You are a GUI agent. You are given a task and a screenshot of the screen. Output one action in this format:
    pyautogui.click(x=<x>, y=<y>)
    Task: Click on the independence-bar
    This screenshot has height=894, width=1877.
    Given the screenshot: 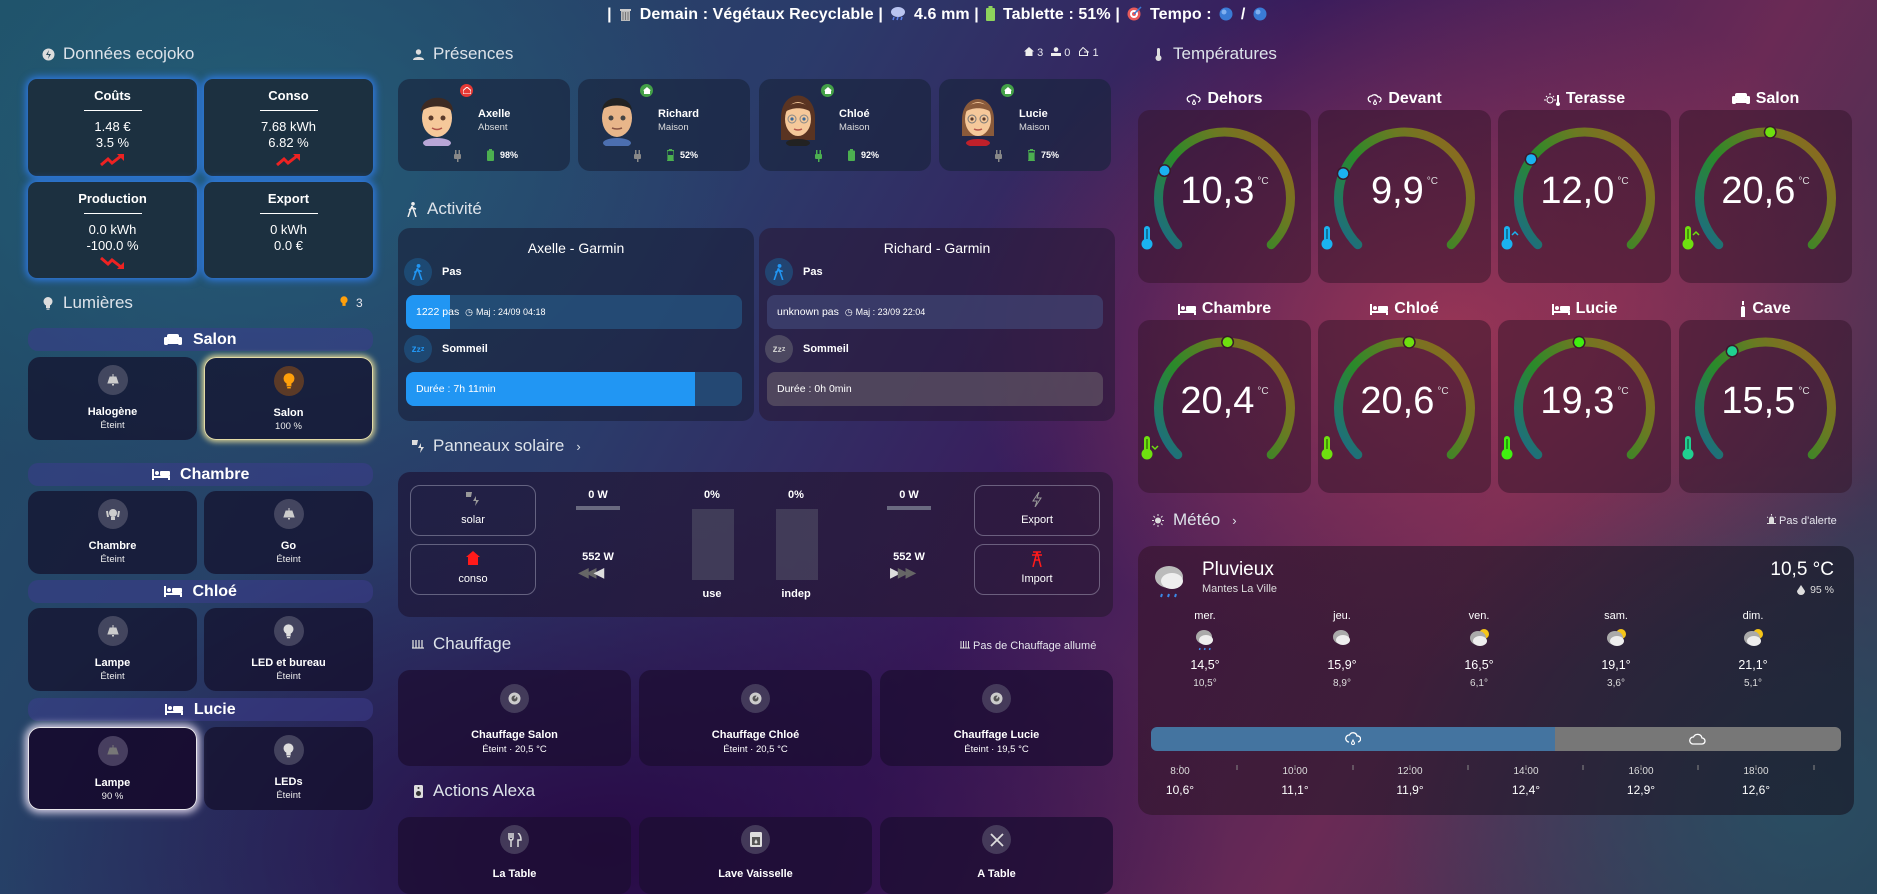 What is the action you would take?
    pyautogui.click(x=797, y=544)
    